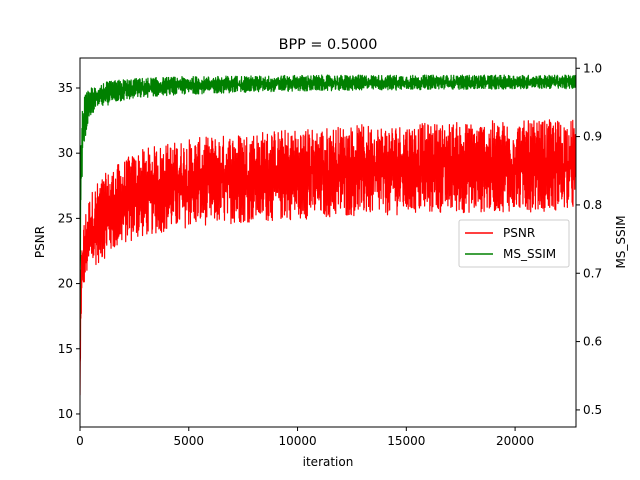  I want to click on y2-tick: 1.0, so click(589, 68).